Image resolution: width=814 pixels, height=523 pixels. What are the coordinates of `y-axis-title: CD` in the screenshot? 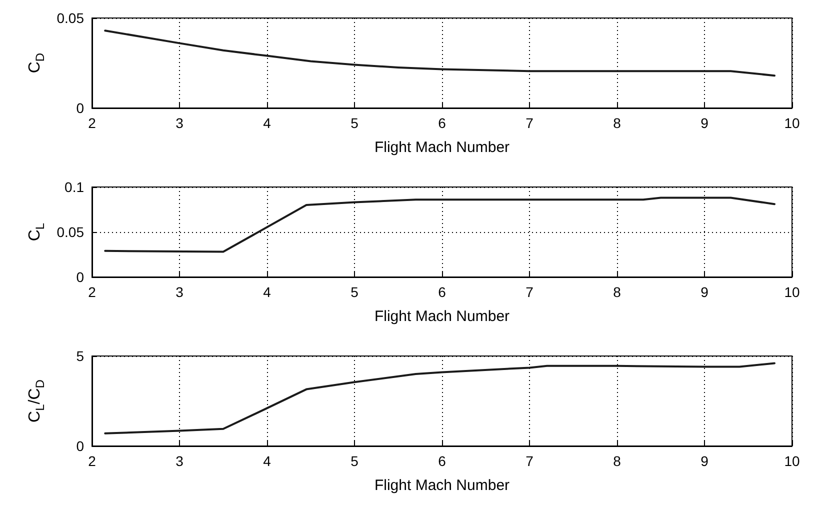 It's located at (36, 63).